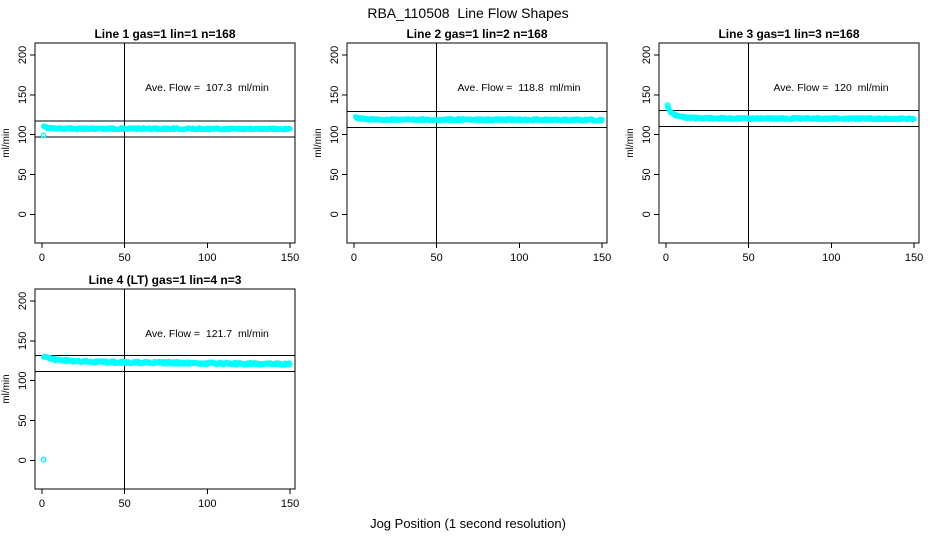 Image resolution: width=936 pixels, height=540 pixels. Describe the element at coordinates (165, 34) in the screenshot. I see `panel-title-line-1: Line 1 gas=1 lin=1 n=168` at that location.